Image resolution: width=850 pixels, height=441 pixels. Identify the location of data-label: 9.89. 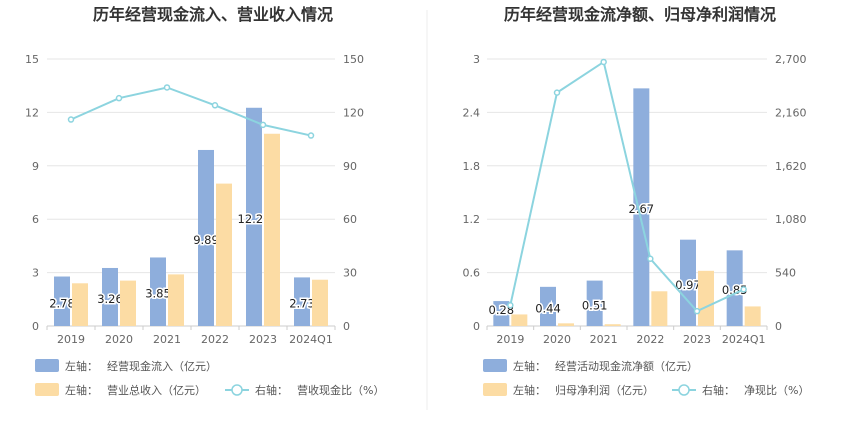
(206, 240).